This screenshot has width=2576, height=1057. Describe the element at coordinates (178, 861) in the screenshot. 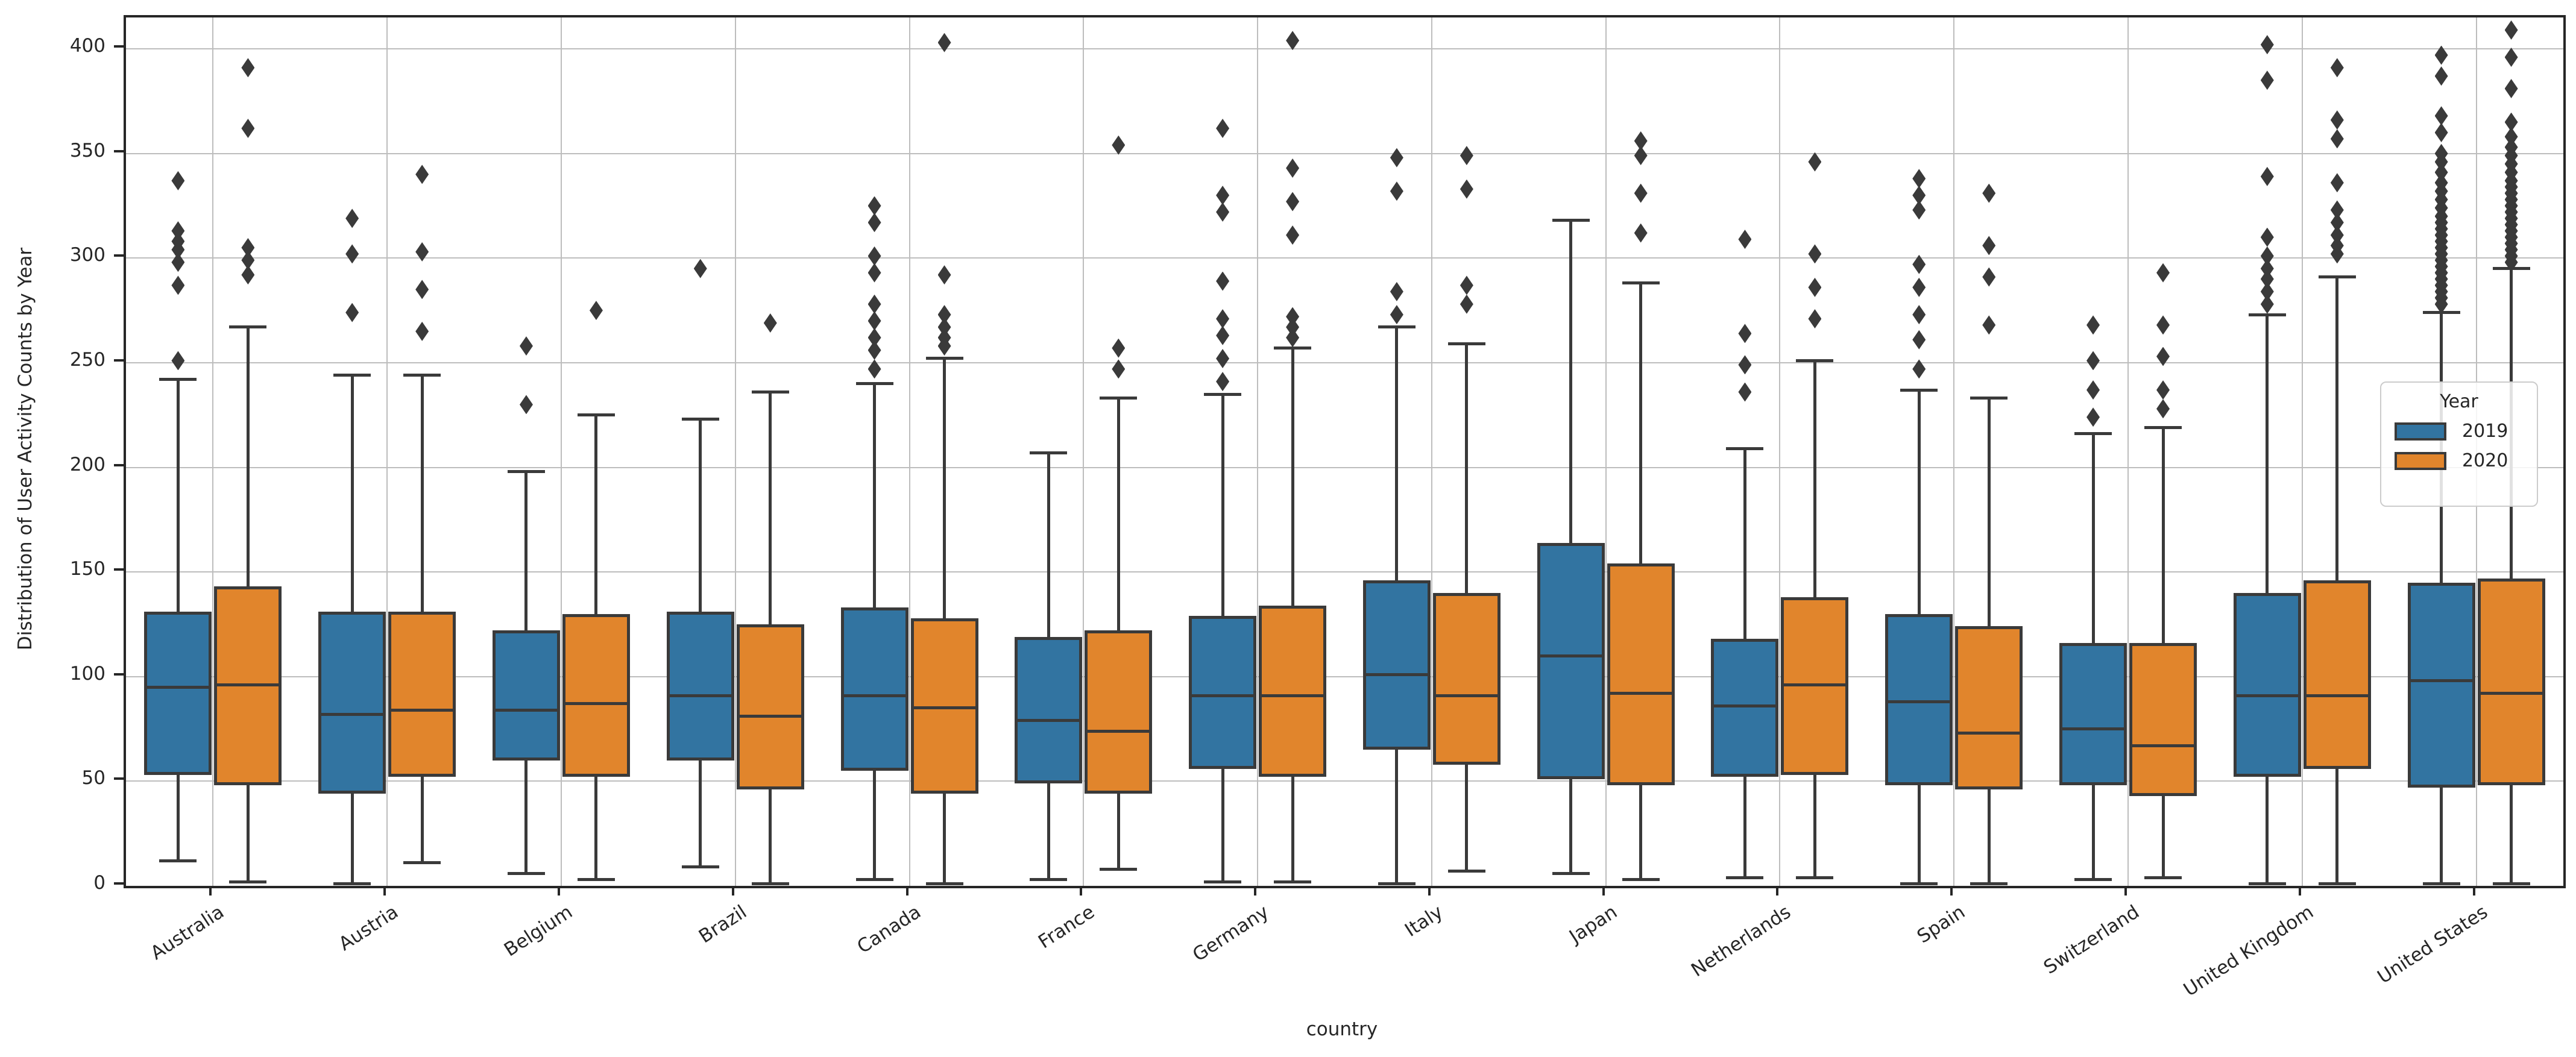

I see `cap-lower-australia-2019` at that location.